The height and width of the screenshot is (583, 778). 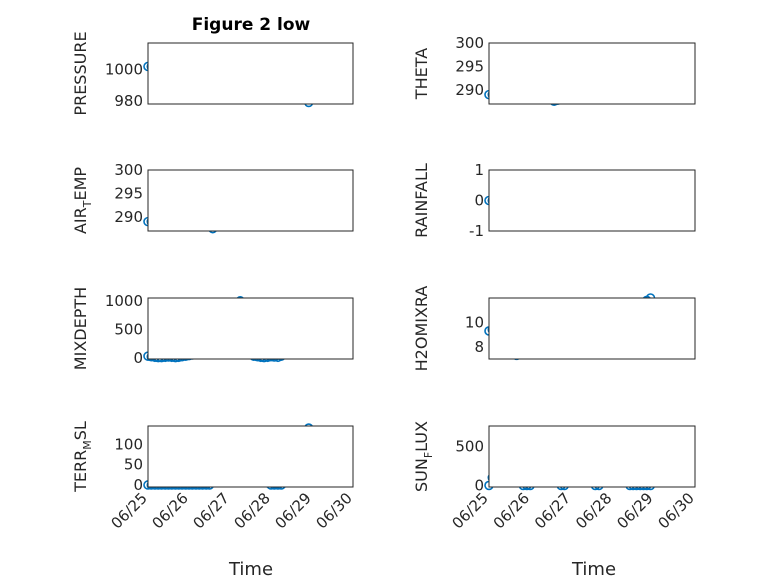 I want to click on y-tick-label: 10, so click(x=474, y=322).